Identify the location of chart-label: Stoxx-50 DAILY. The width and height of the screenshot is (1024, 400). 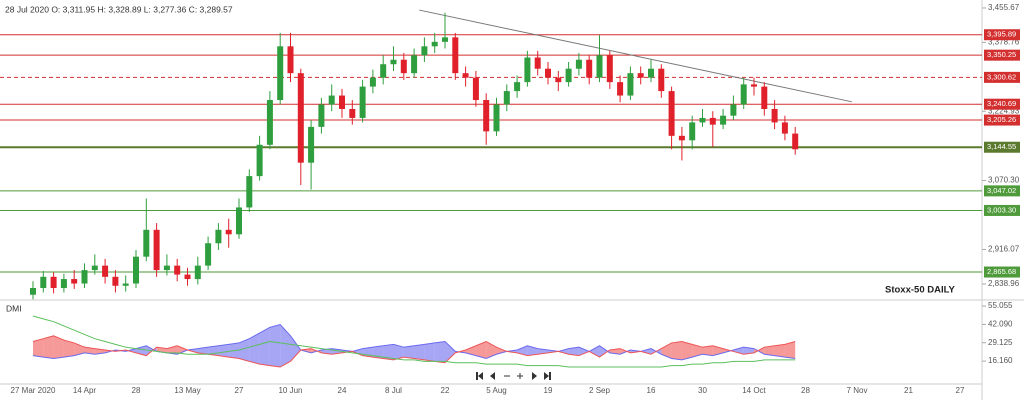
(920, 290).